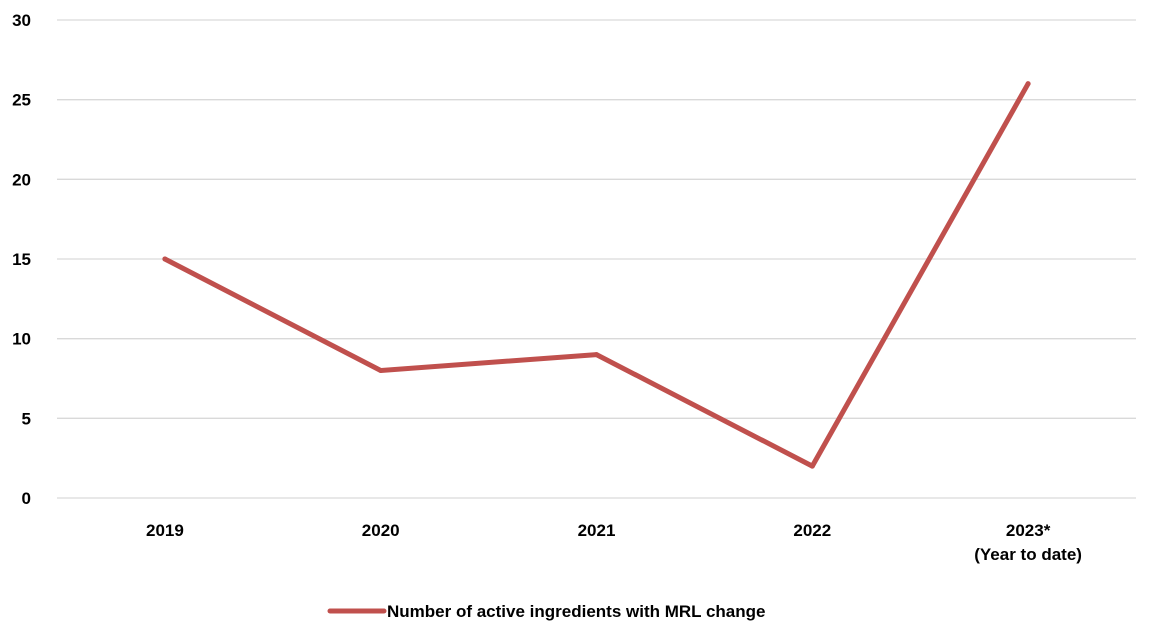 This screenshot has width=1150, height=625. I want to click on y-tick-label: 5, so click(26, 418).